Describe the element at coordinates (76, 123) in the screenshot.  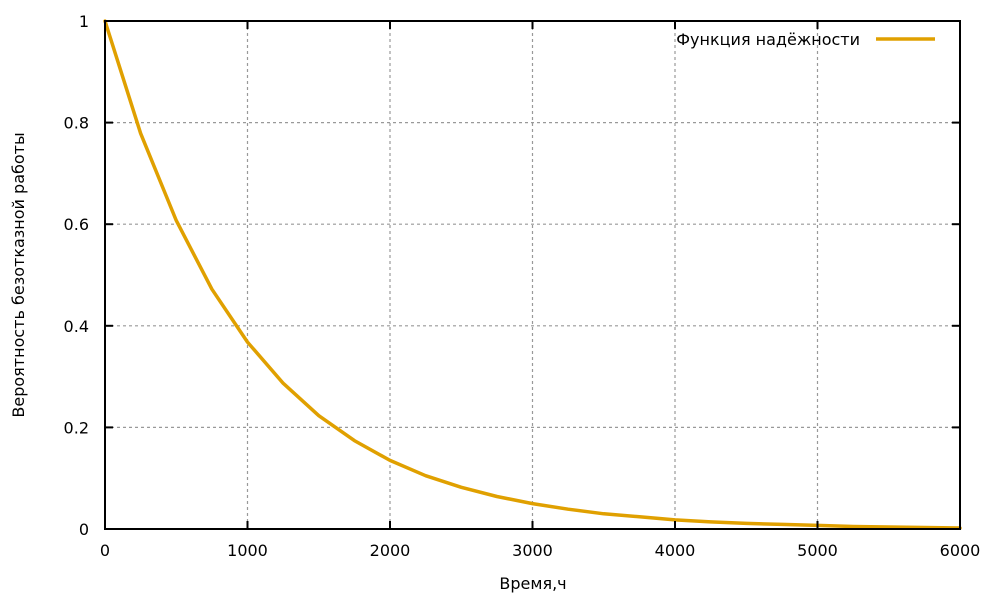
I see `y-tick-label: 0.8` at that location.